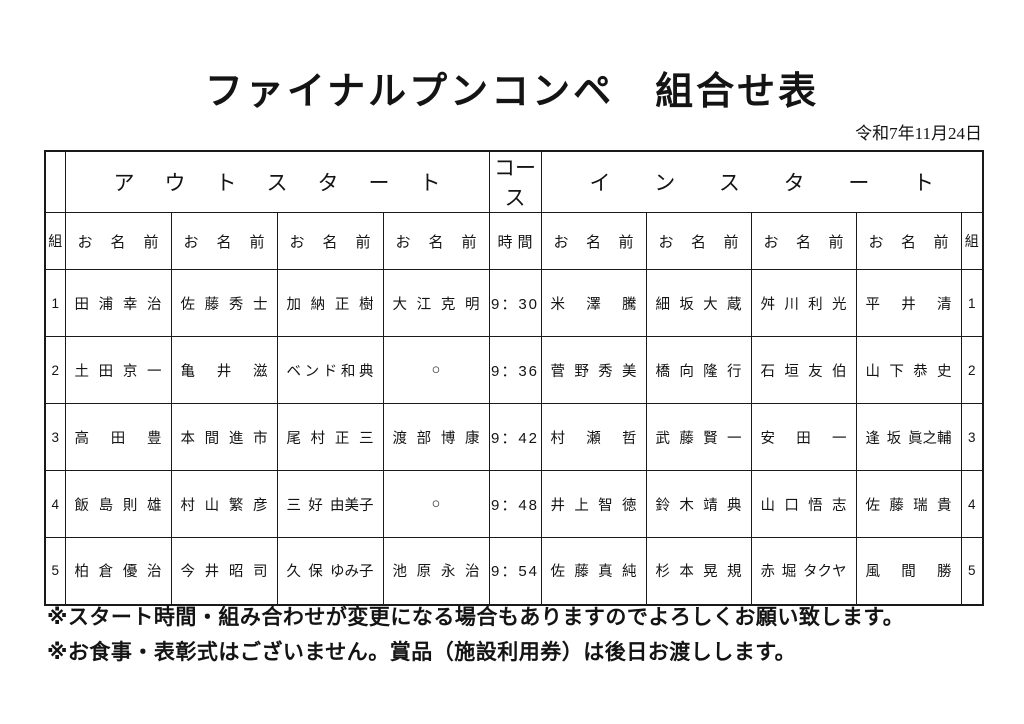 Image resolution: width=1024 pixels, height=724 pixels. I want to click on time-cell: 9：36, so click(515, 370).